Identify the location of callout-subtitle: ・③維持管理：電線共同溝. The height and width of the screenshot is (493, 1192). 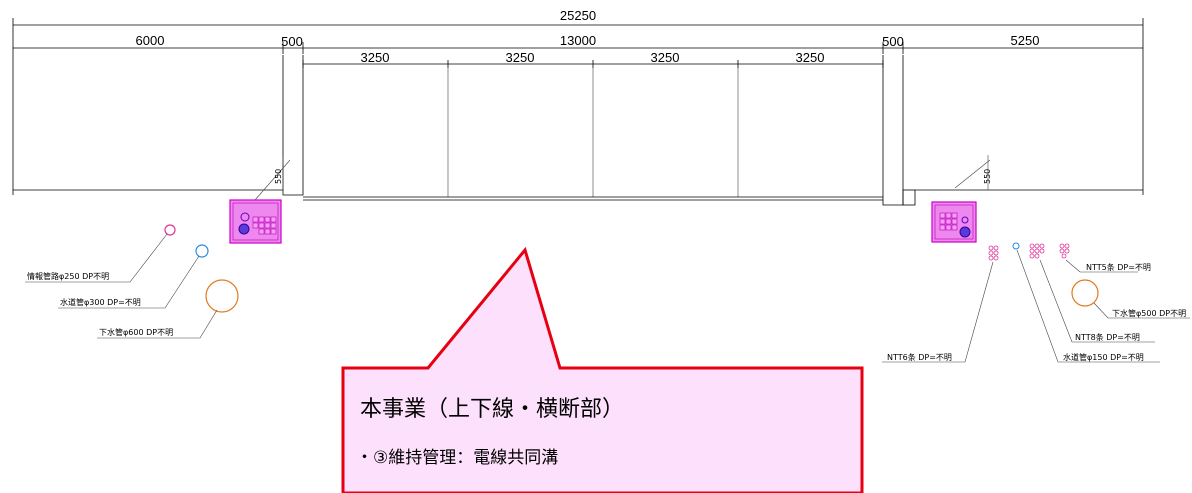
(457, 458).